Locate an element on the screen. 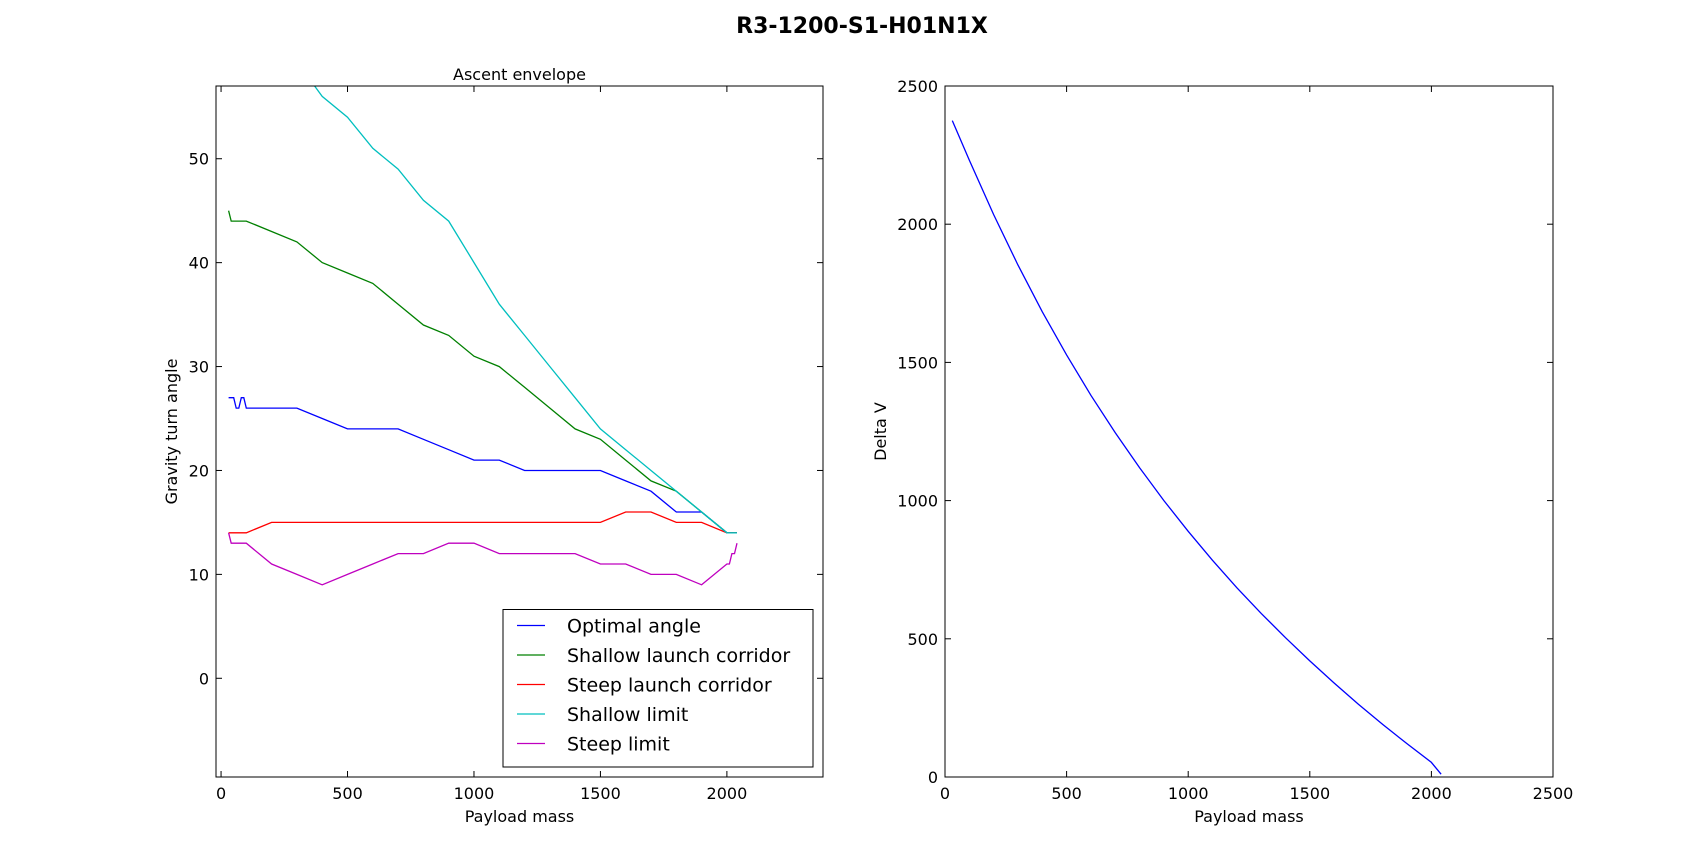 This screenshot has height=855, width=1707. legend-frame is located at coordinates (658, 688).